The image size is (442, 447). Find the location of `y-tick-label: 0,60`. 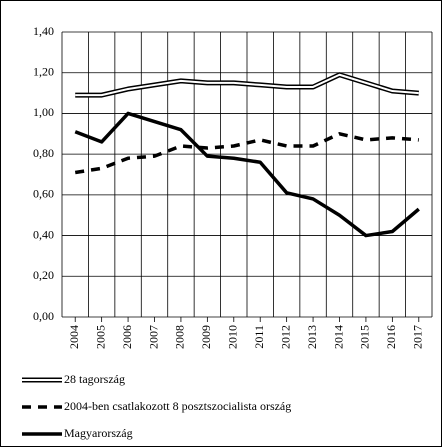

y-tick-label: 0,60 is located at coordinates (43, 194).